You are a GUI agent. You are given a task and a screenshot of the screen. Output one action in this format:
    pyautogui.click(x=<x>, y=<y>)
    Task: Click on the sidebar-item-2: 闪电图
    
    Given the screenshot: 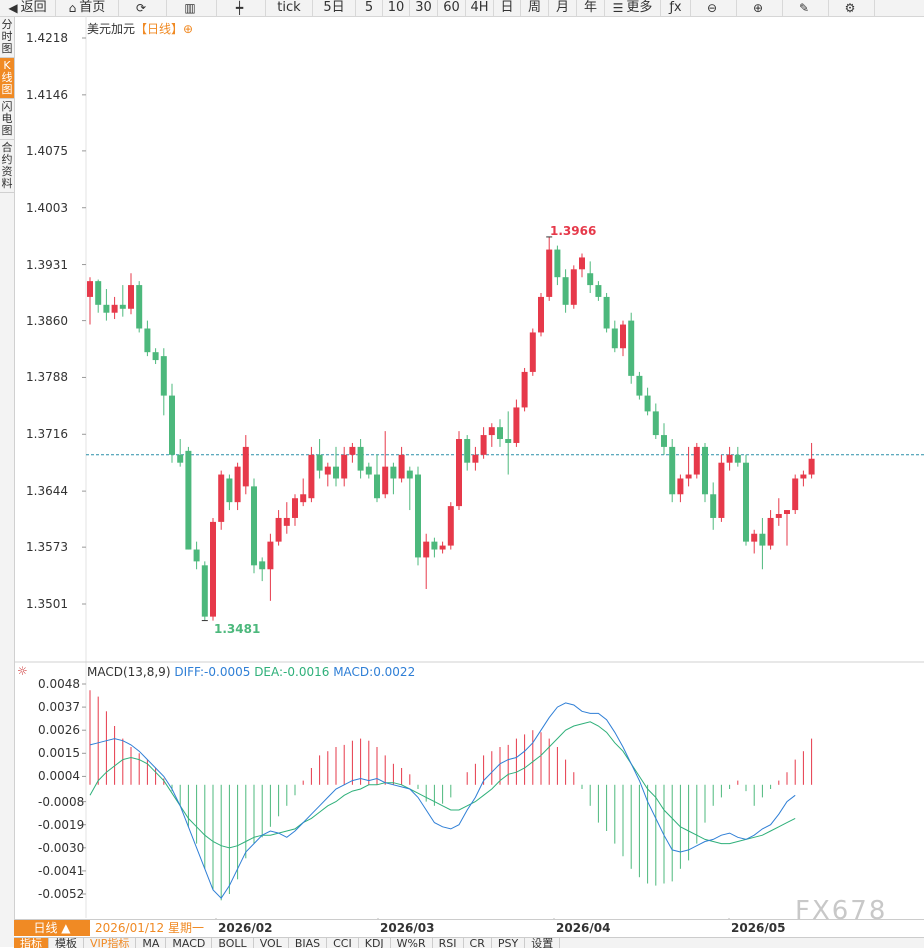 What is the action you would take?
    pyautogui.click(x=7, y=119)
    